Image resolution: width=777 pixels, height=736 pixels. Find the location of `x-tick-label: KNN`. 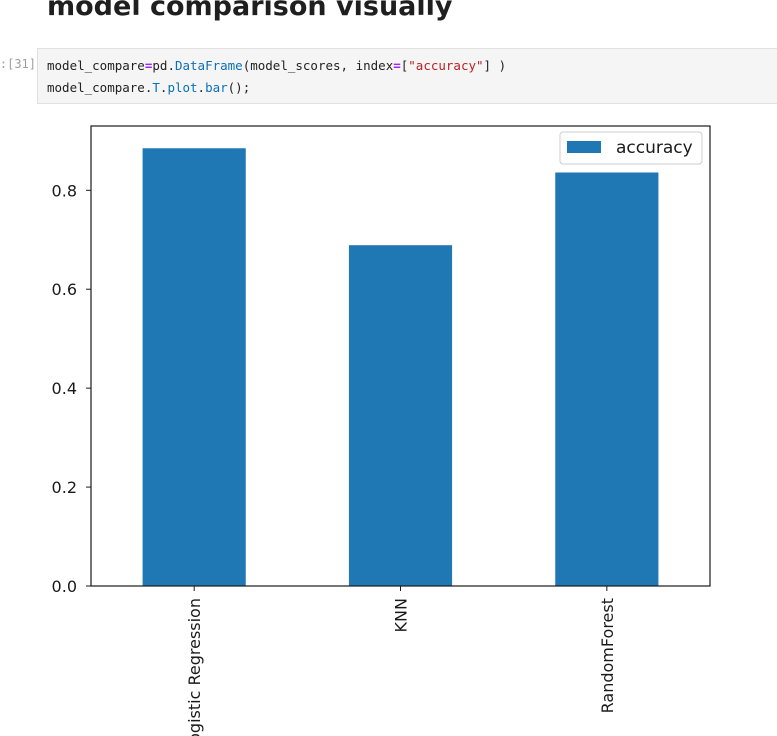

x-tick-label: KNN is located at coordinates (401, 615).